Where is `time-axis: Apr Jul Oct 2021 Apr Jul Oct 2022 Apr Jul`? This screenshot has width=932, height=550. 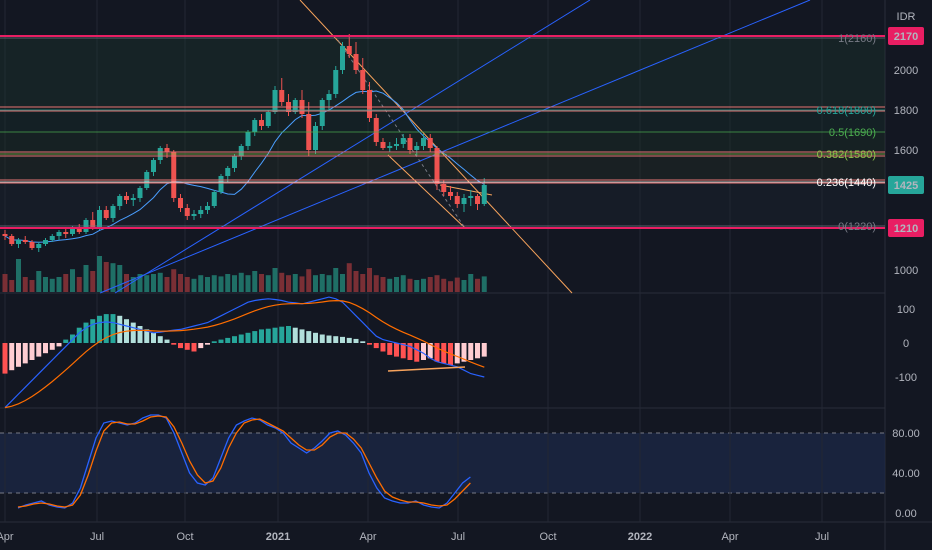
time-axis: Apr Jul Oct 2021 Apr Jul Oct 2022 Apr Jul is located at coordinates (414, 537).